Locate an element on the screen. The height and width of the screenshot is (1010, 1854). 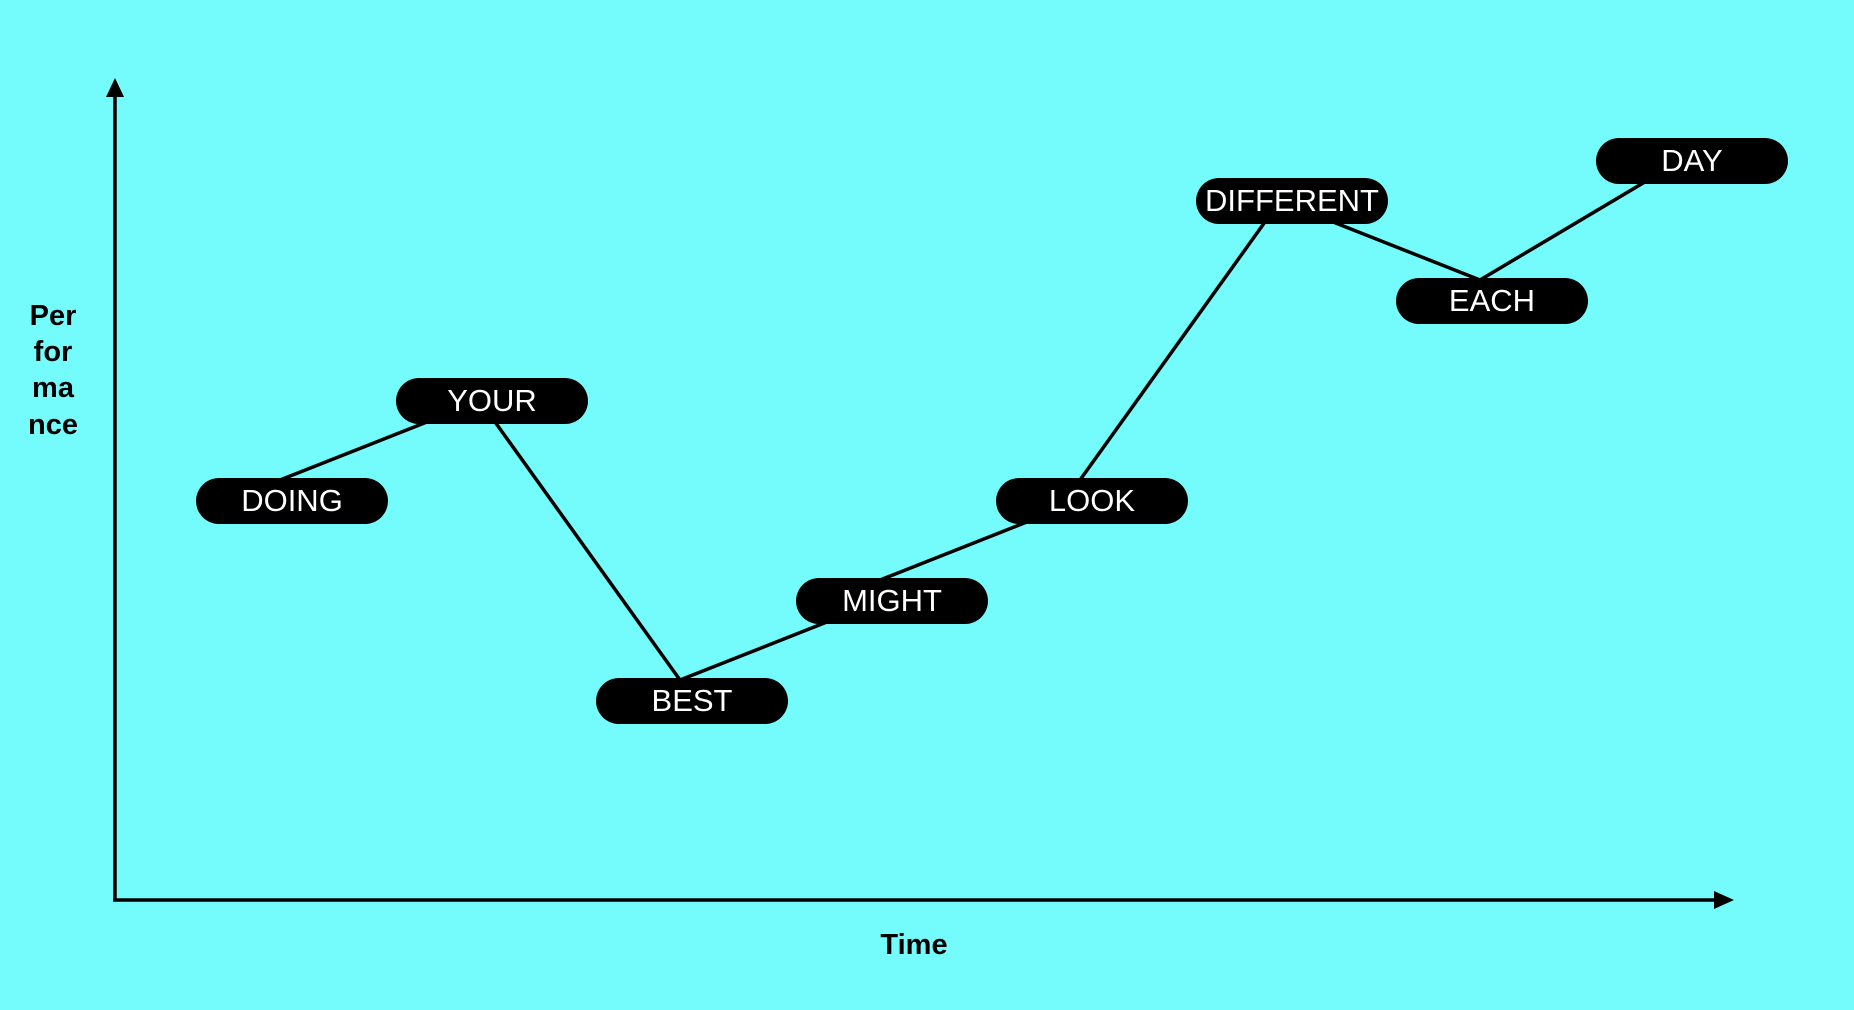
y-axis-label: Performance is located at coordinates (53, 370).